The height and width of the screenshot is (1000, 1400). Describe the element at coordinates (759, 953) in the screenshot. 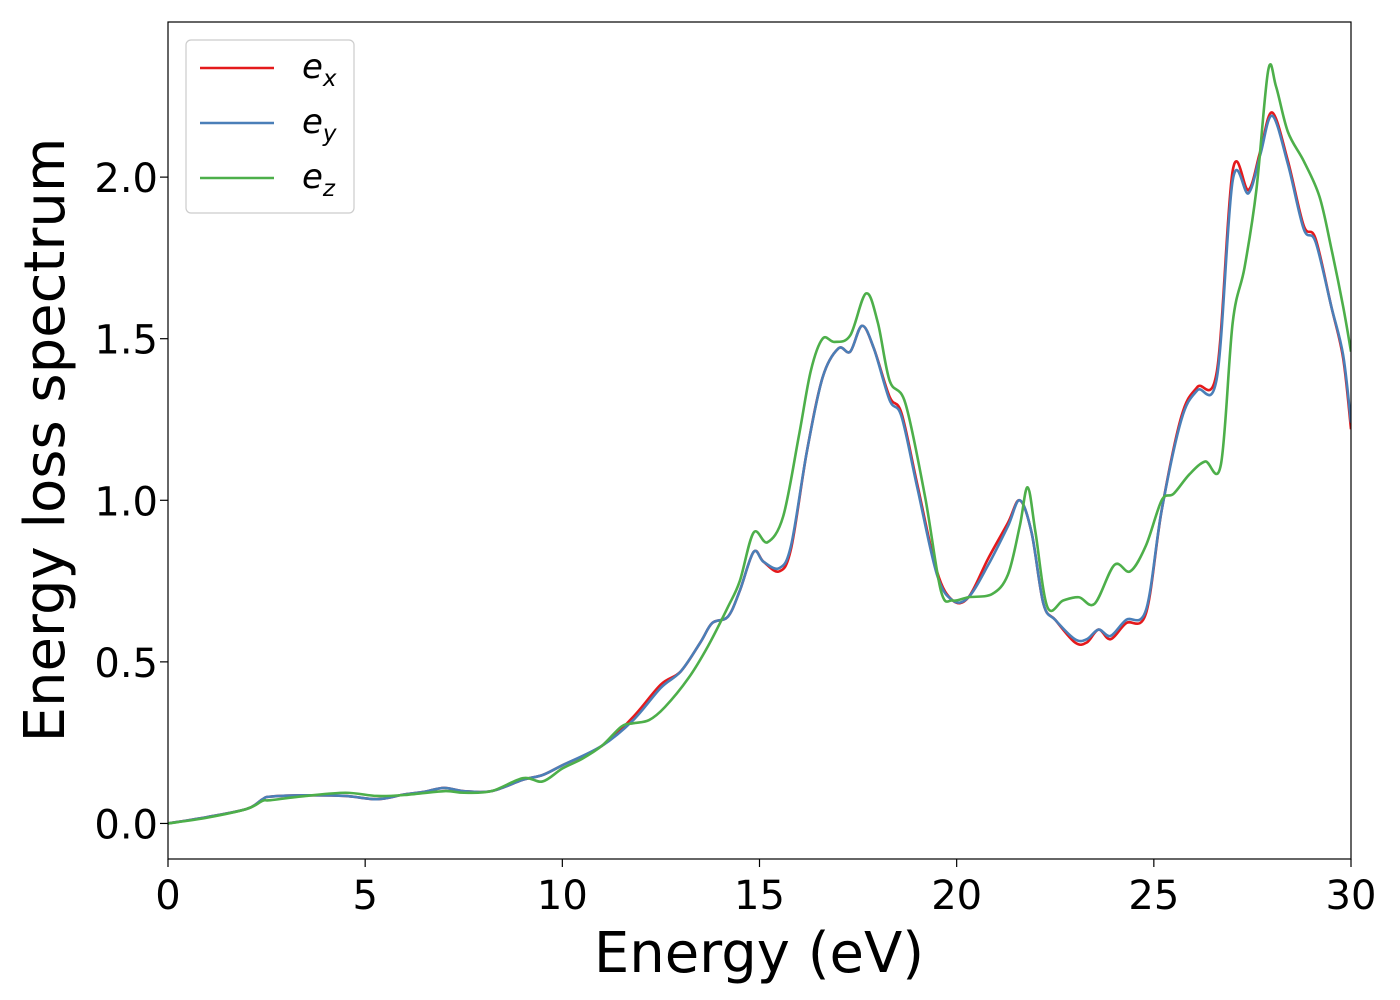

I see `x-axis-title: Energy (eV)` at that location.